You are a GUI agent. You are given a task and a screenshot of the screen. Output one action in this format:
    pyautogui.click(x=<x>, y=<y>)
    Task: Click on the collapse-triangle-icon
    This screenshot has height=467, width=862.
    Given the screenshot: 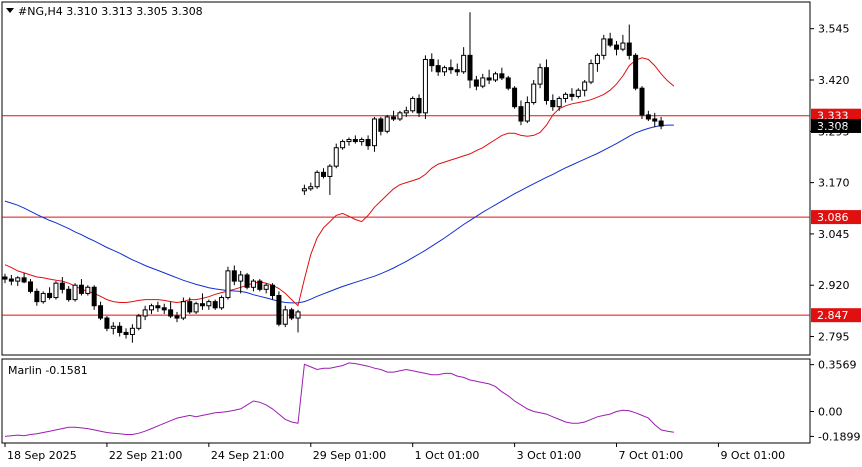 What is the action you would take?
    pyautogui.click(x=10, y=10)
    